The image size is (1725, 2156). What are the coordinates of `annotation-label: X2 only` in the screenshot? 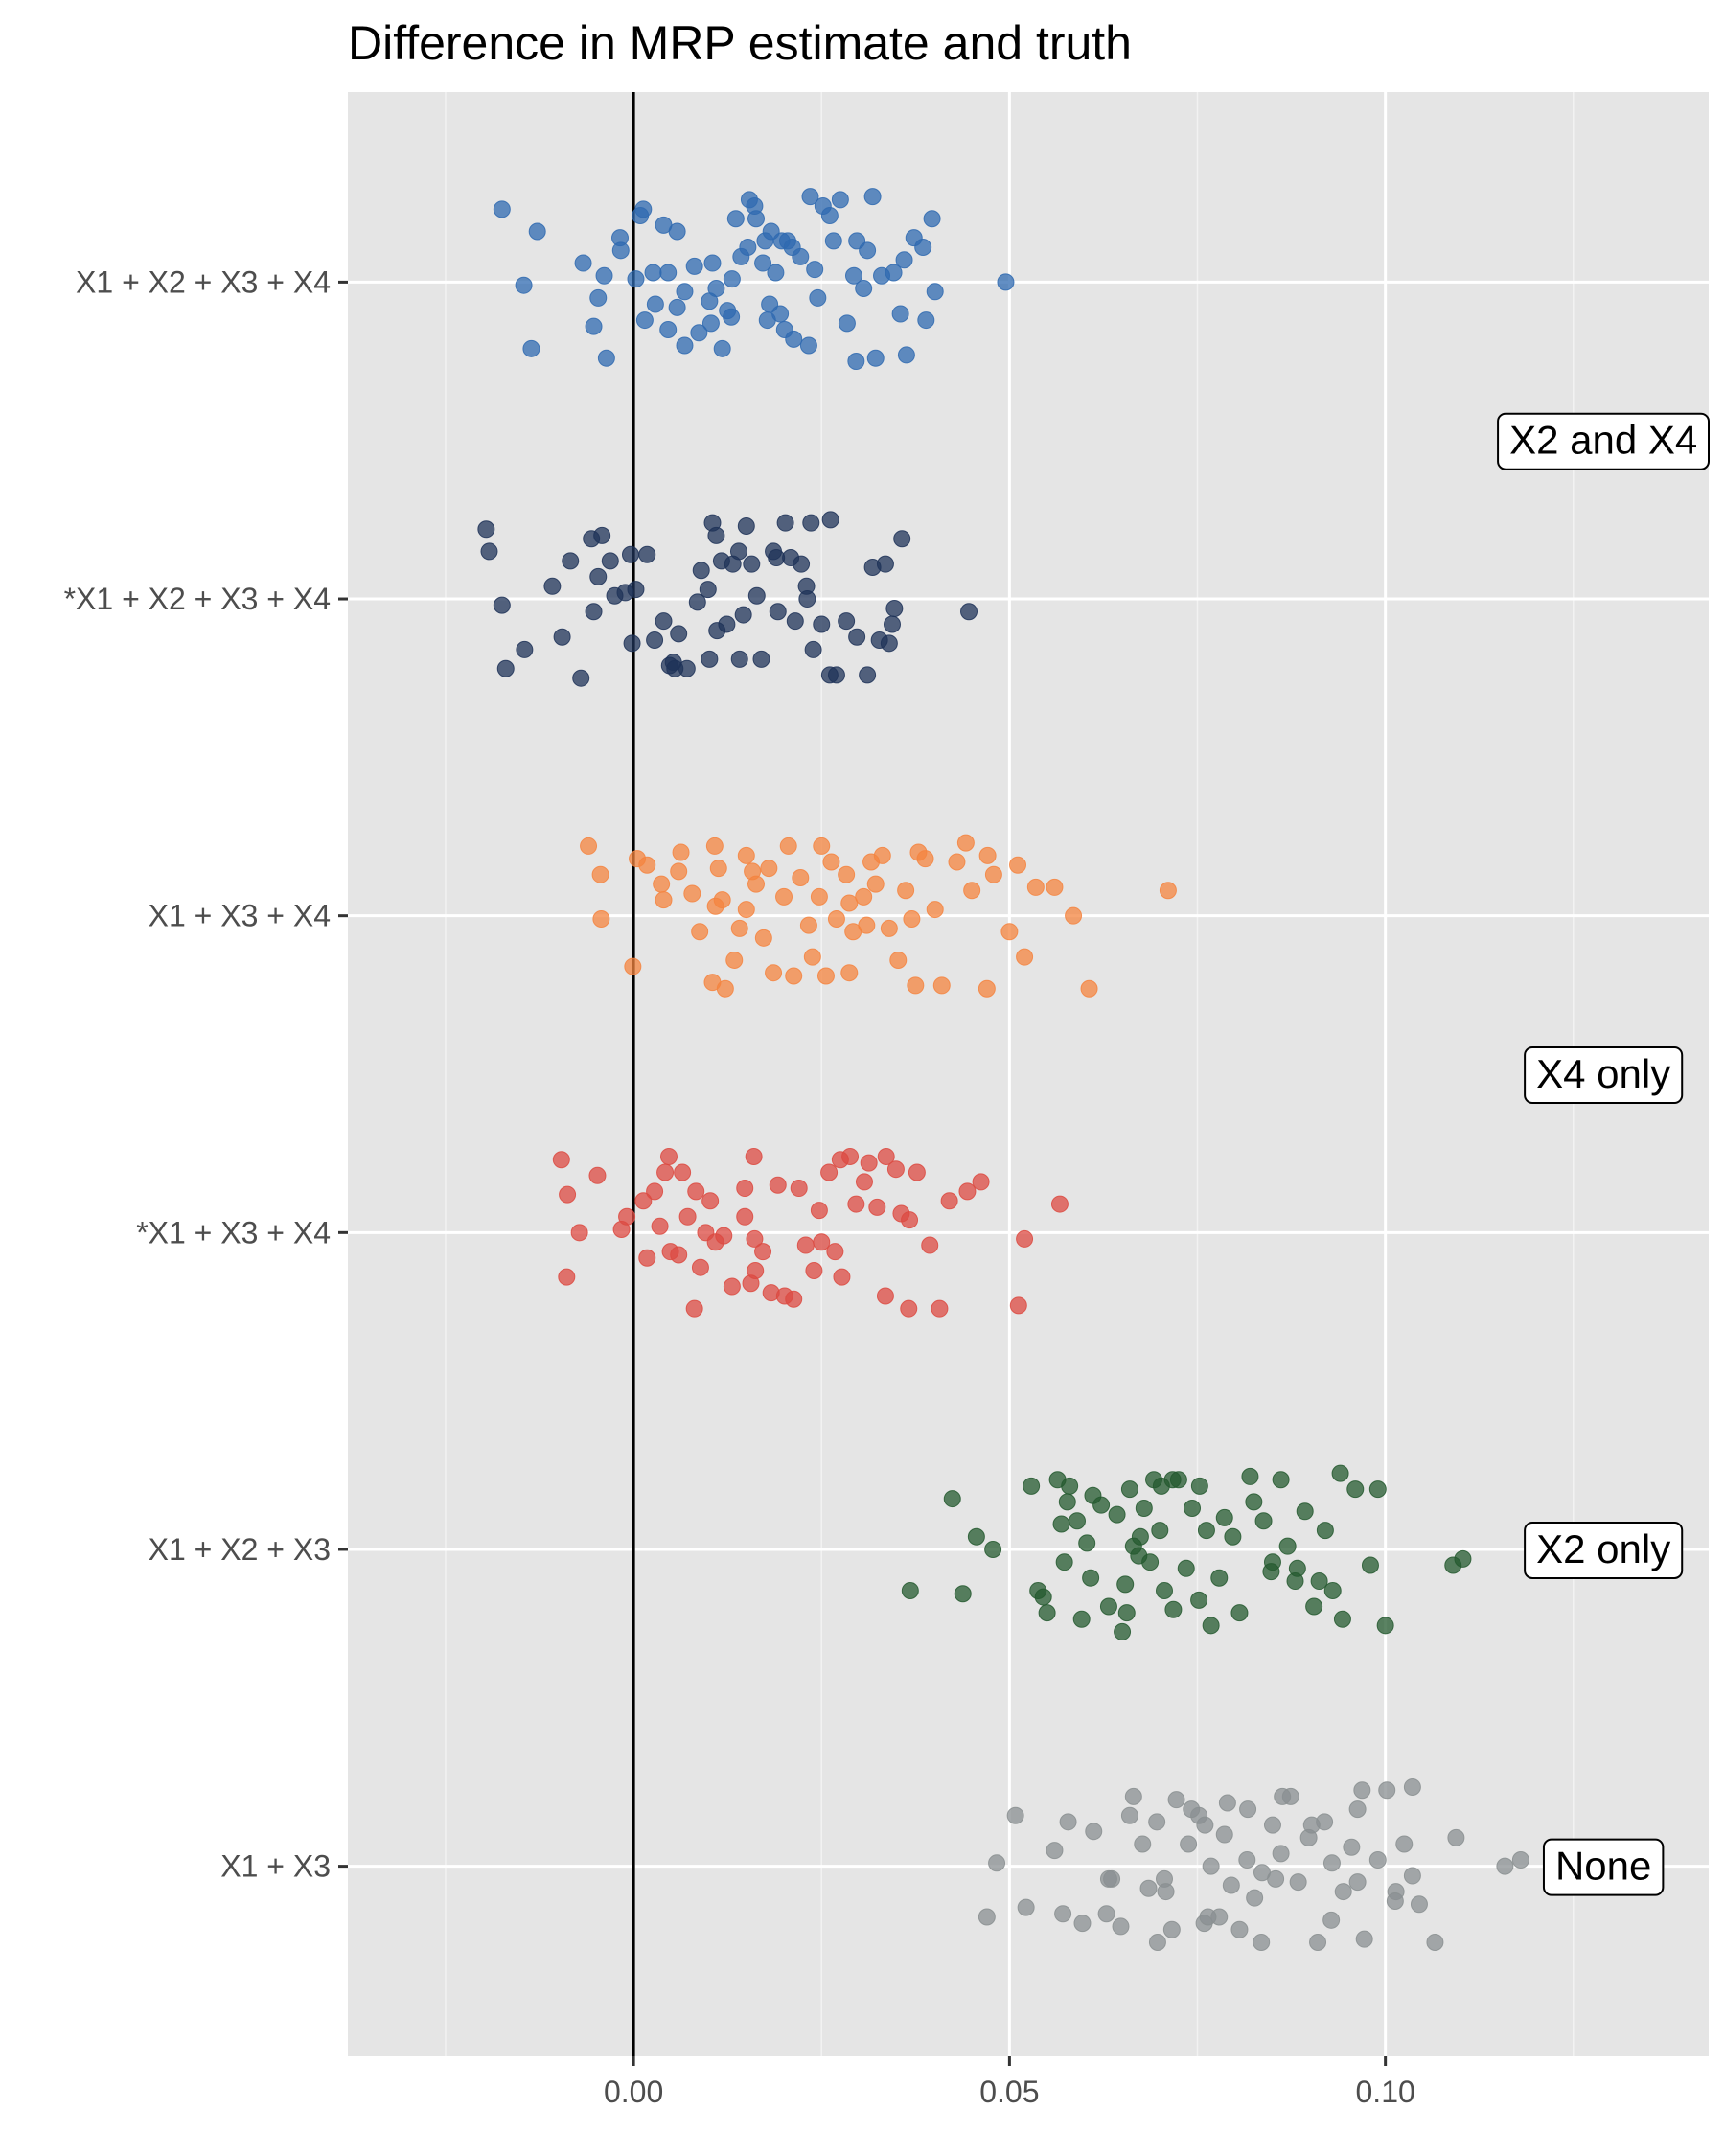 It's located at (1603, 1548).